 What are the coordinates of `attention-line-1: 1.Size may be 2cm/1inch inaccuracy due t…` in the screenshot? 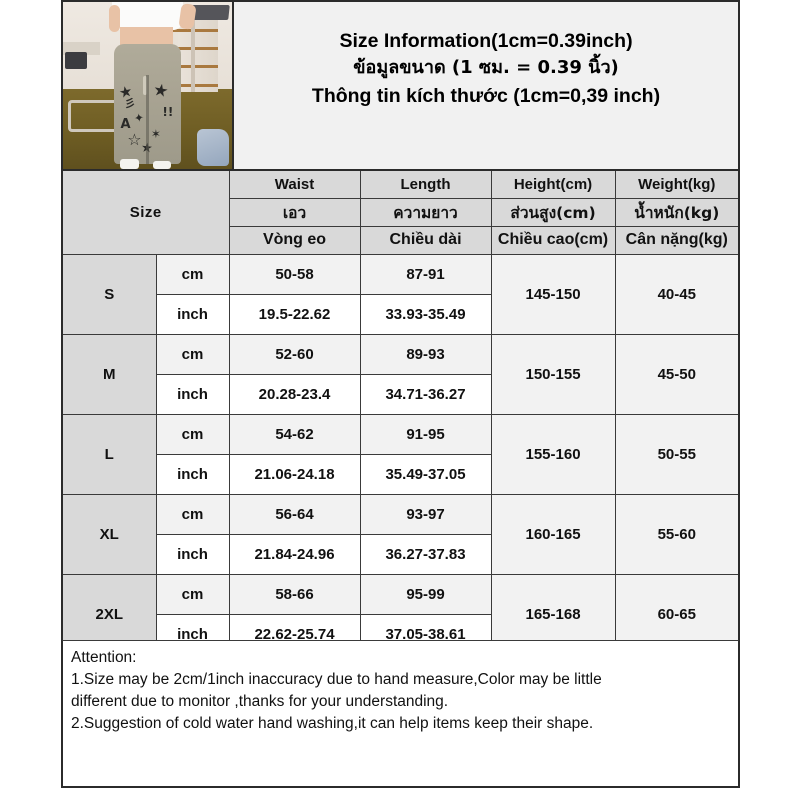 It's located at (336, 679).